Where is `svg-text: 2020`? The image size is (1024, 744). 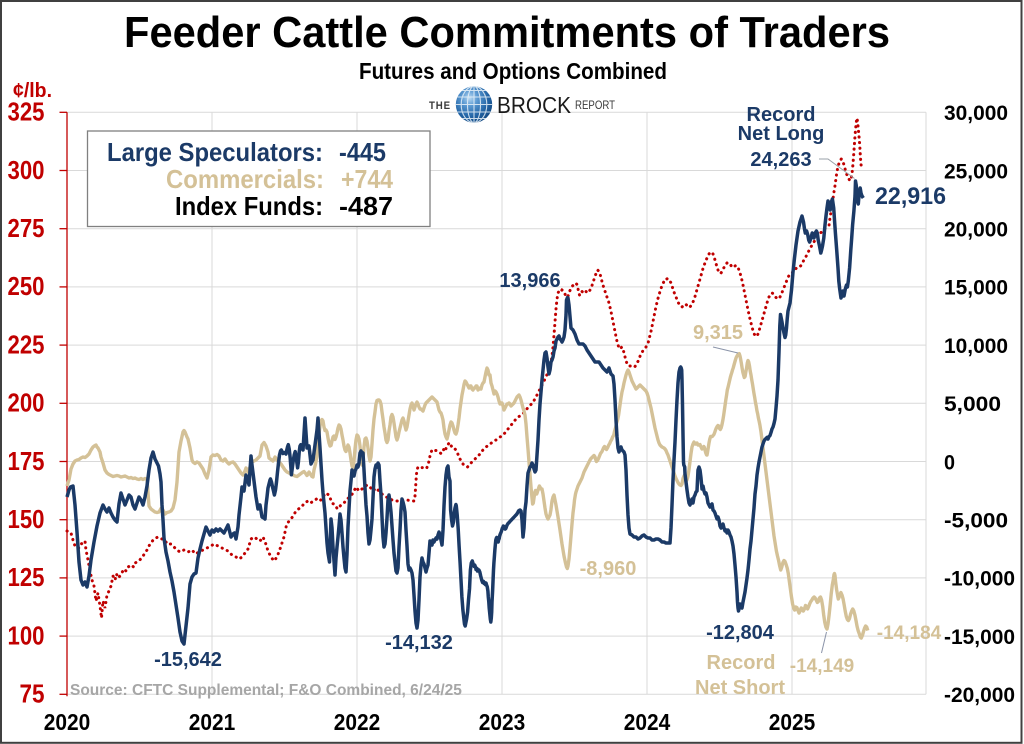 svg-text: 2020 is located at coordinates (67, 722).